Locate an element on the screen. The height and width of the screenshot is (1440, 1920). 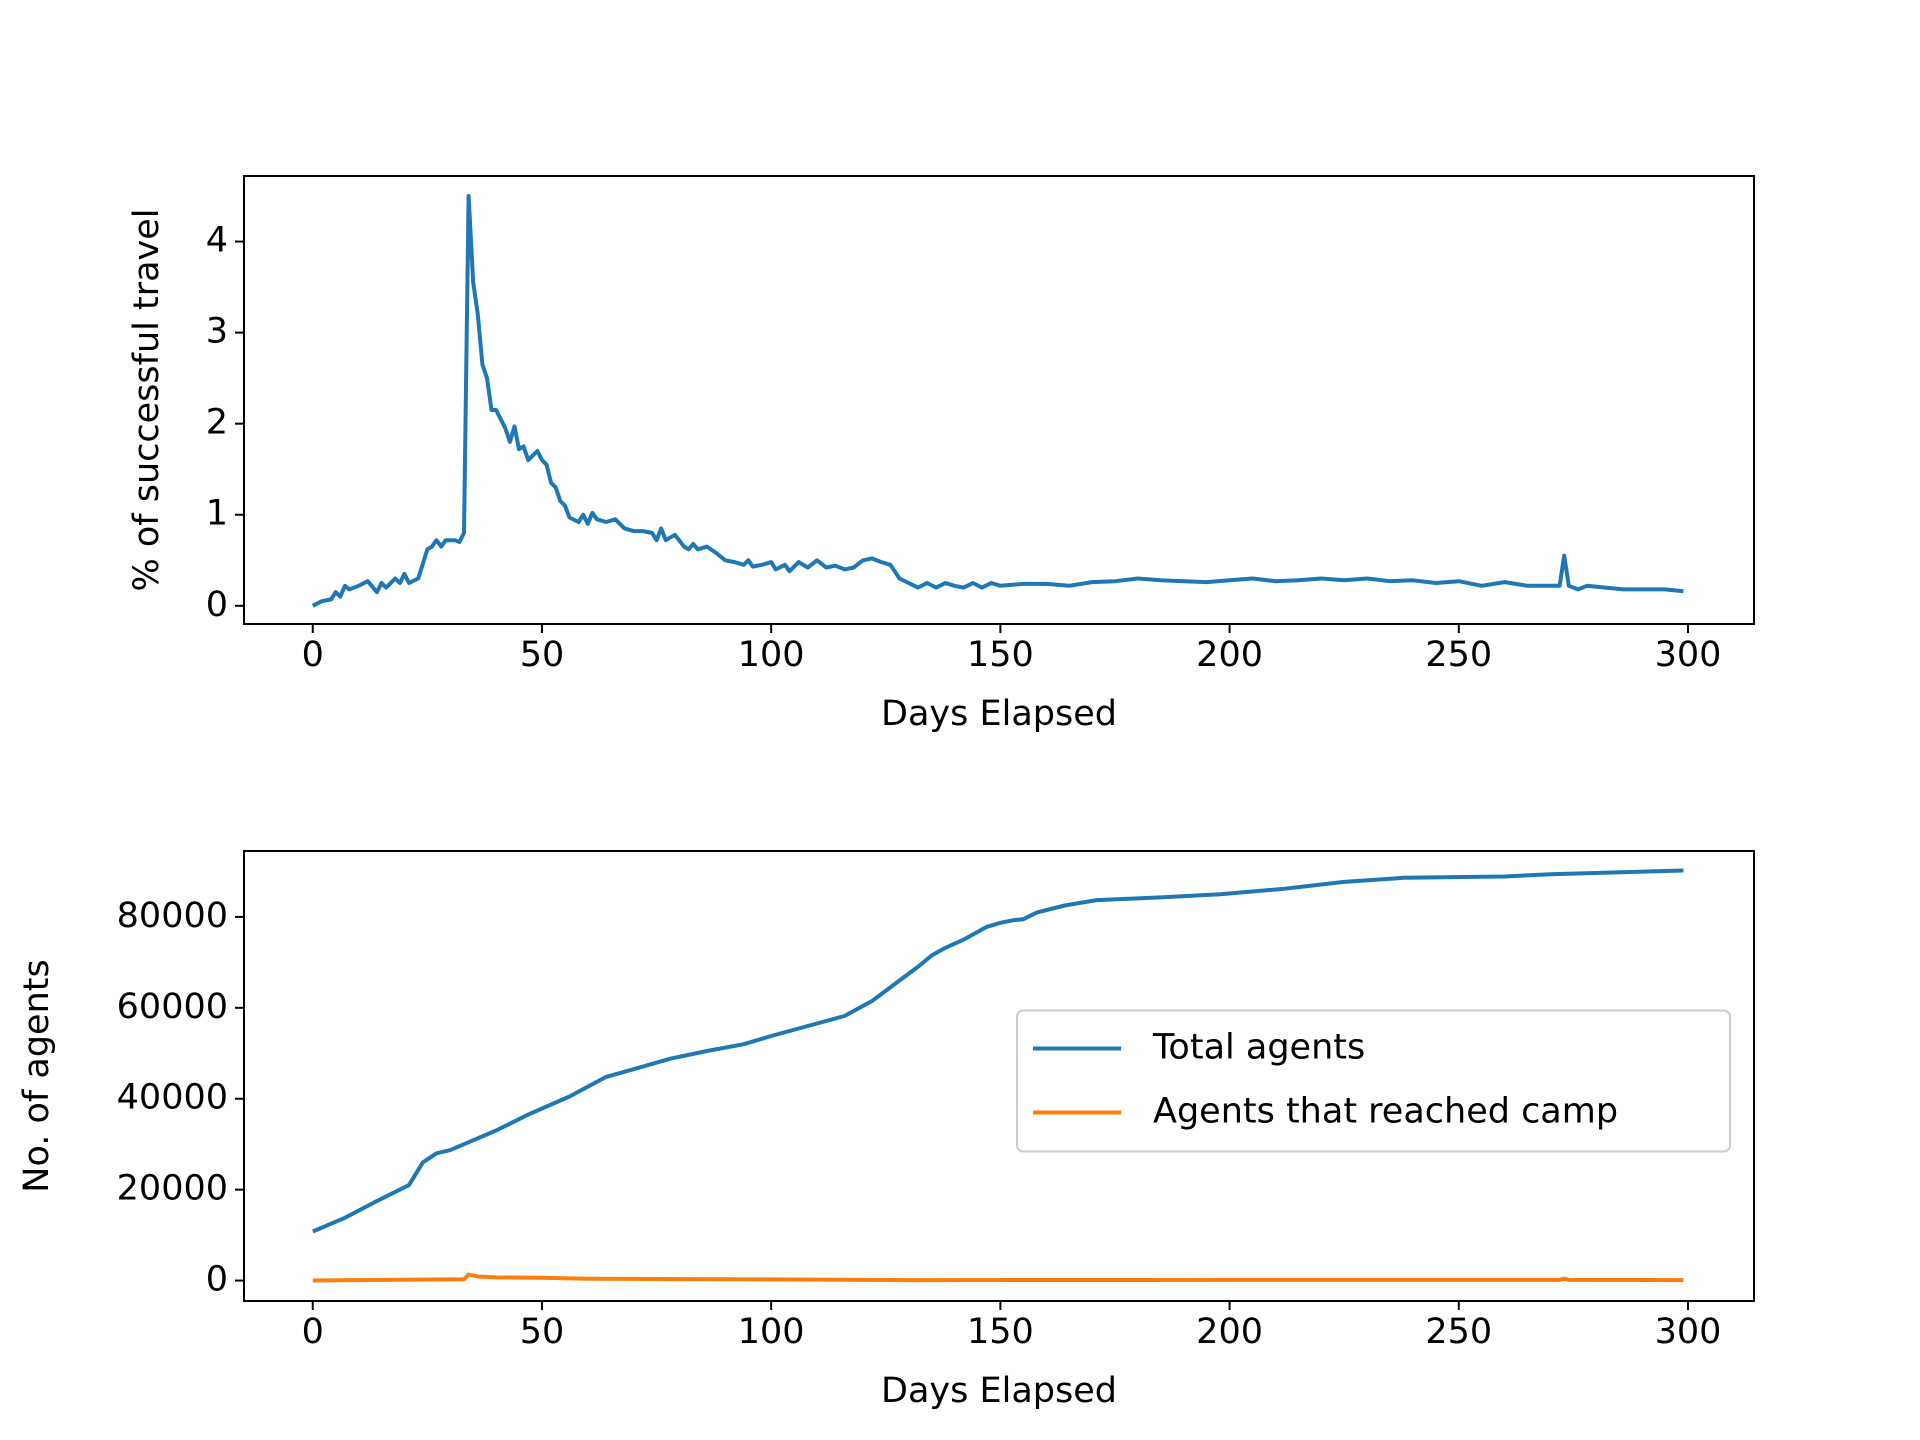
legend-frame is located at coordinates (1373, 1081).